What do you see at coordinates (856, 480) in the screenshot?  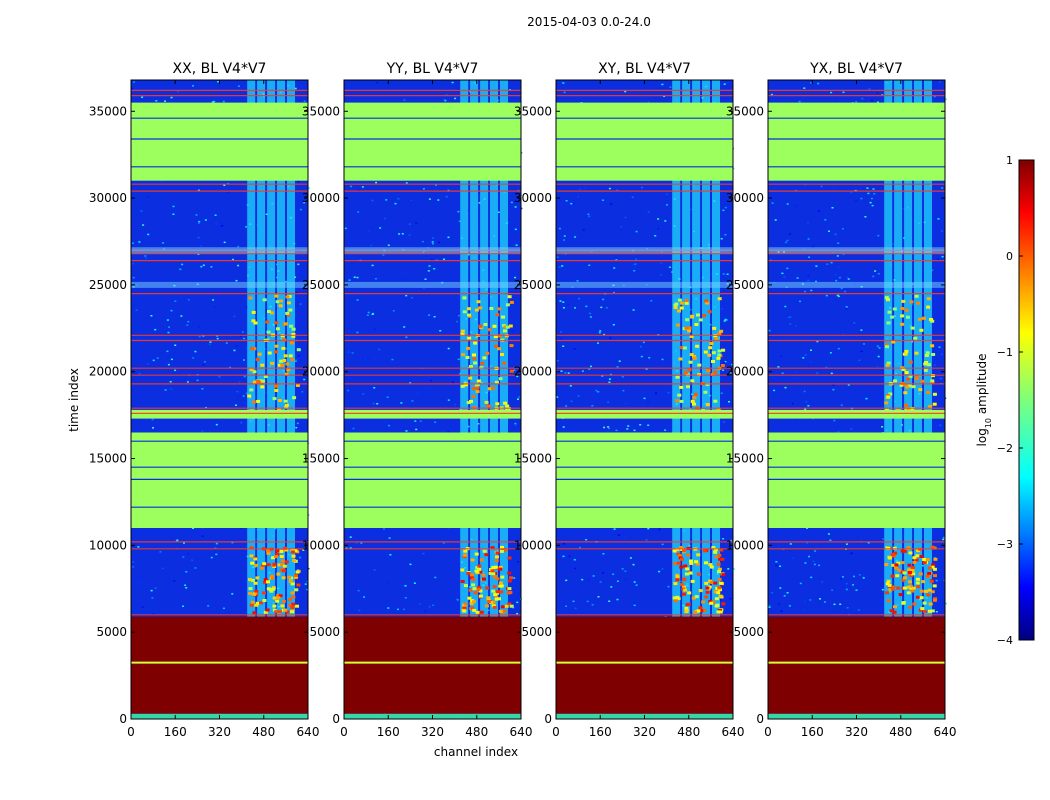 I see `flagged-band` at bounding box center [856, 480].